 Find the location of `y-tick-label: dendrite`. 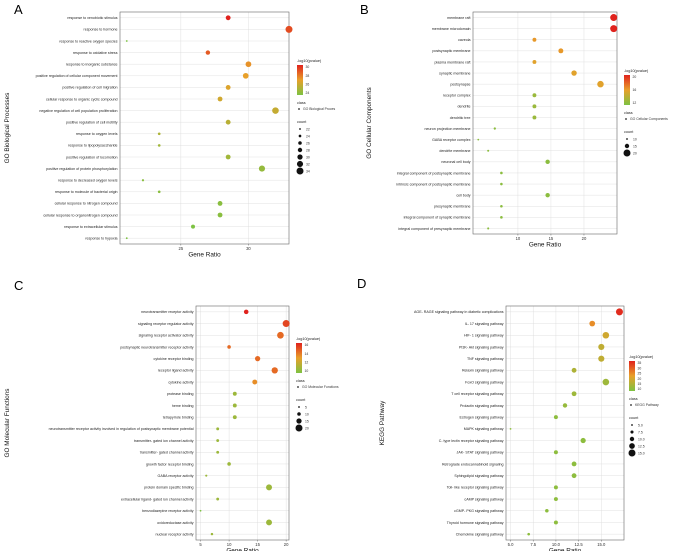

y-tick-label: dendrite is located at coordinates (464, 107).